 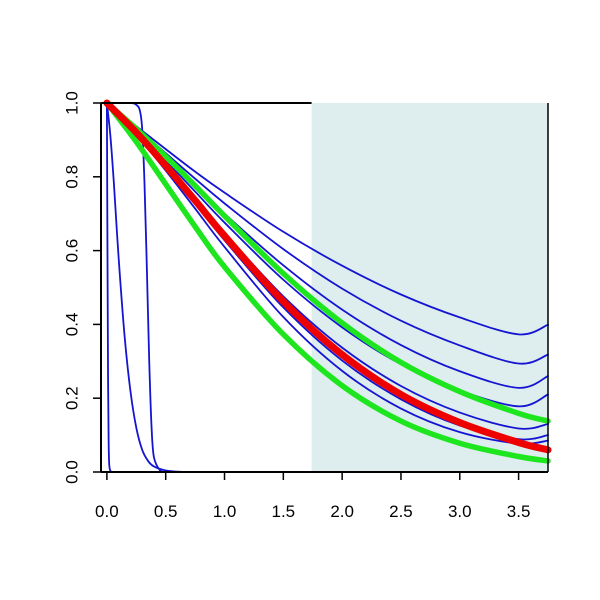 What do you see at coordinates (71, 398) in the screenshot?
I see `y-tick-label: 0.2` at bounding box center [71, 398].